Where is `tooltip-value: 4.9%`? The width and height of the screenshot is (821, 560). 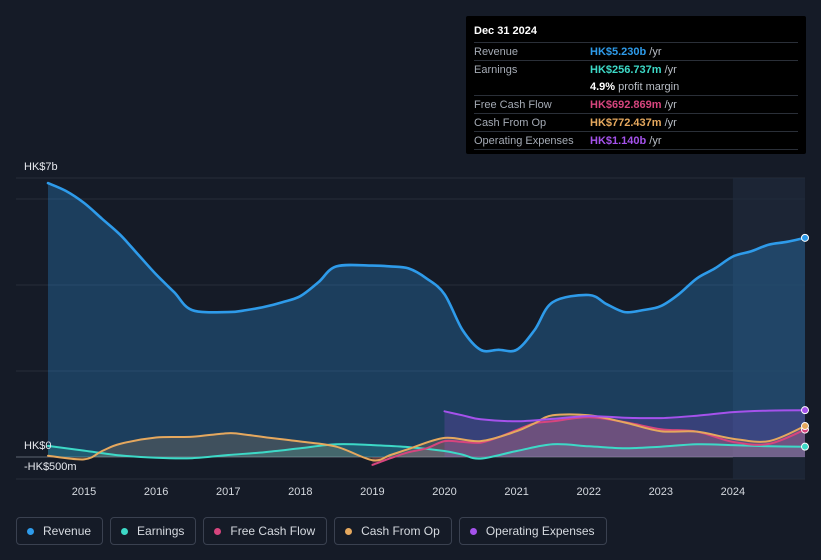 tooltip-value: 4.9% is located at coordinates (603, 86).